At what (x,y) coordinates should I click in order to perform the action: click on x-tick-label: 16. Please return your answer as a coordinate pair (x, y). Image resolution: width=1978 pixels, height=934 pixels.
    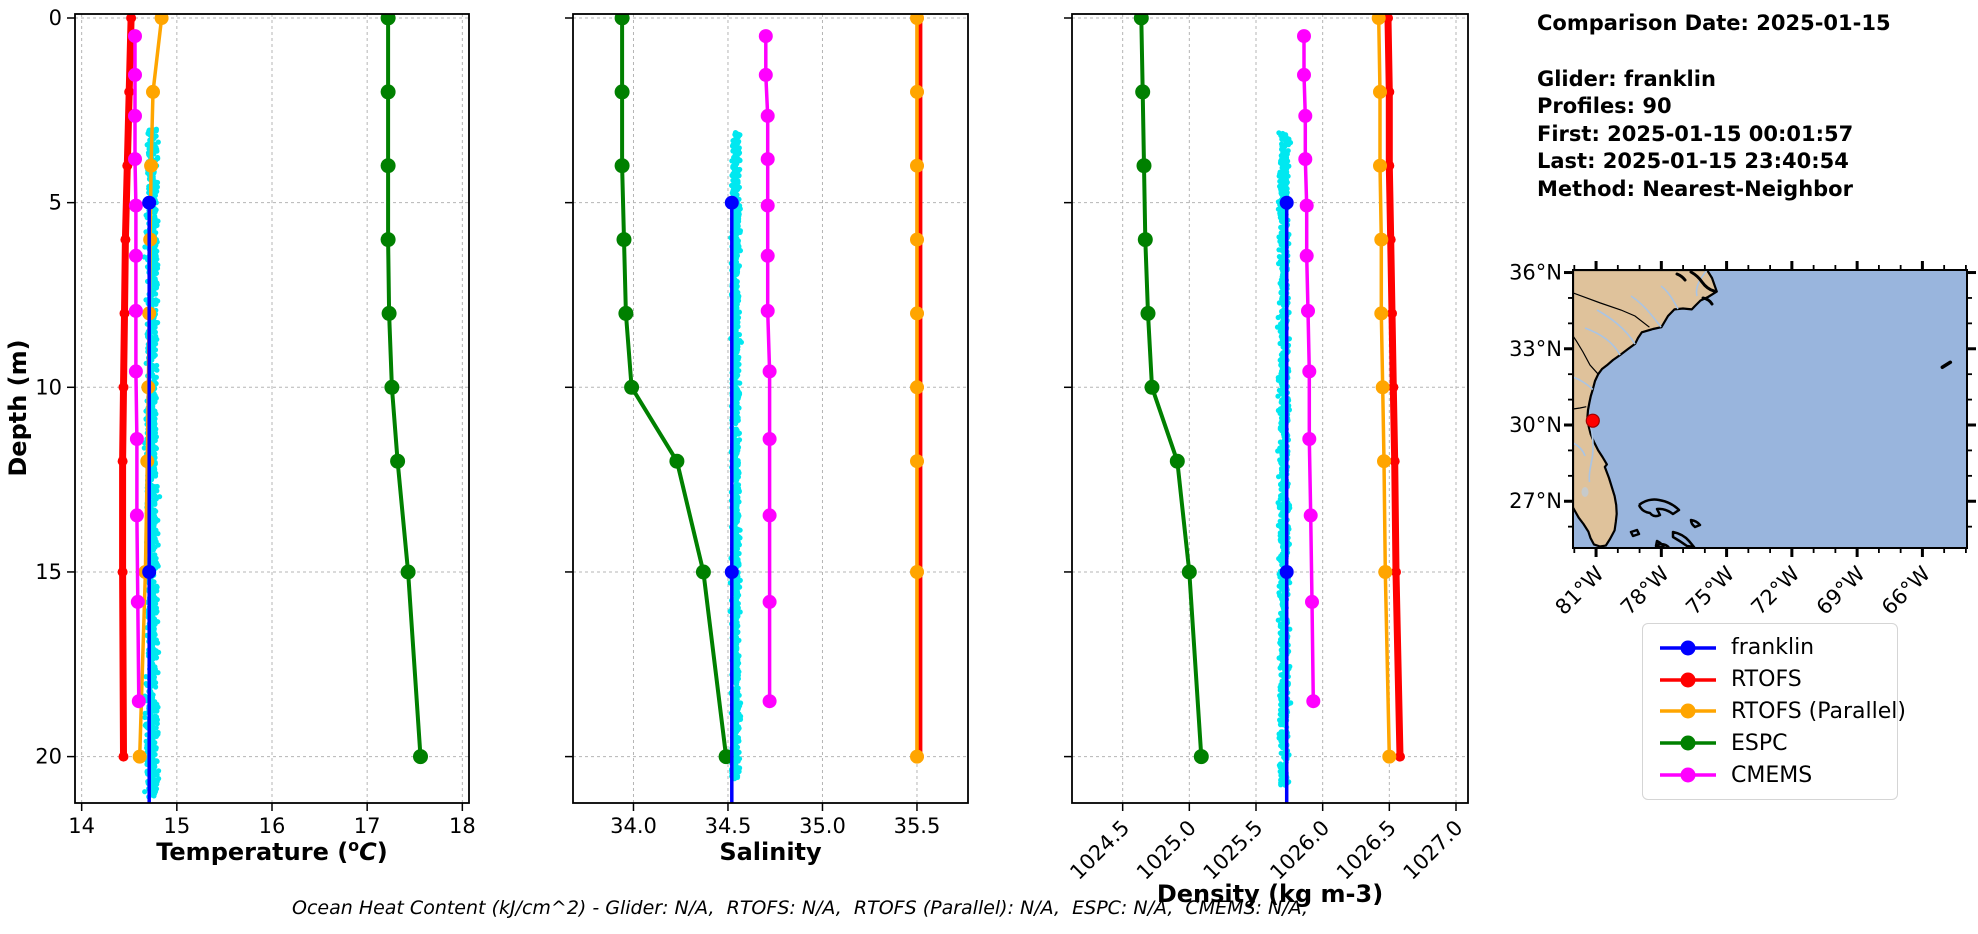
    Looking at the image, I should click on (272, 826).